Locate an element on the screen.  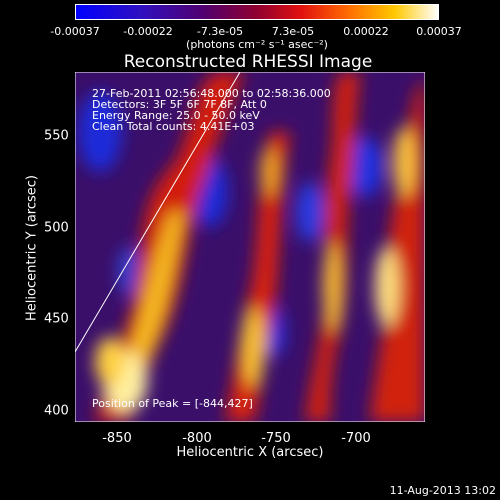
info-peak-position: Position of Peak = [-844,427] is located at coordinates (172, 403).